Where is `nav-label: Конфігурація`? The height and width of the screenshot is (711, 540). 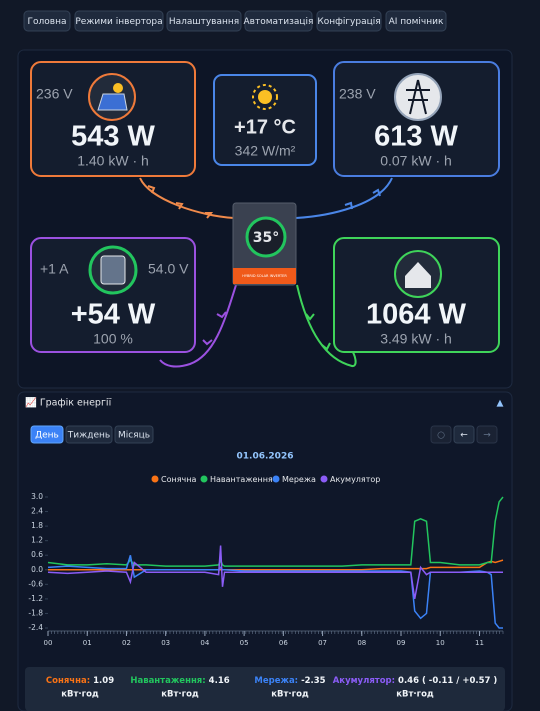
nav-label: Конфігурація is located at coordinates (348, 22).